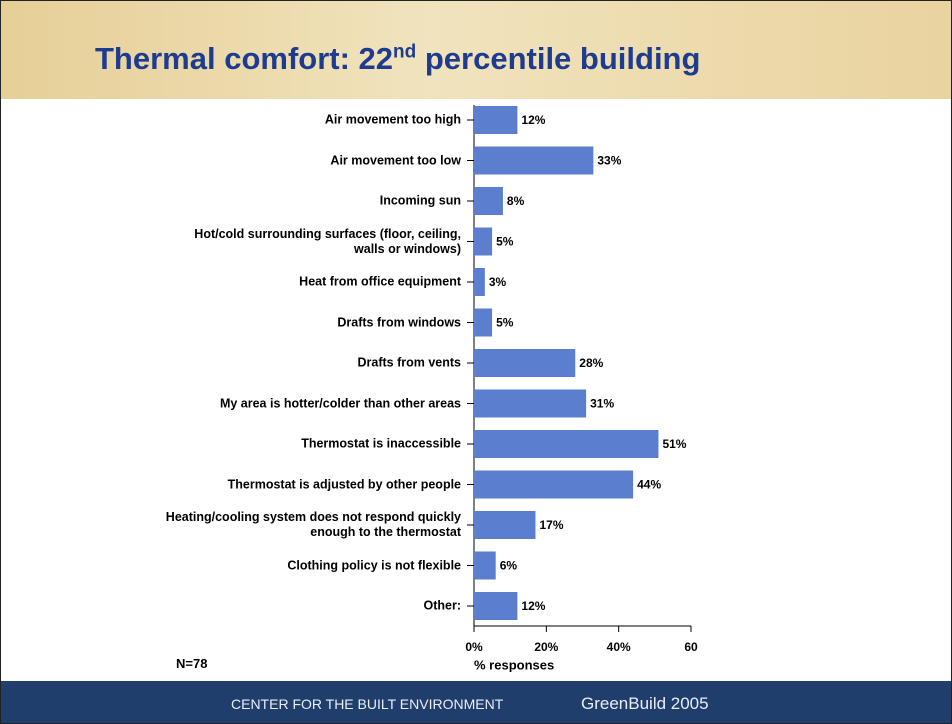 The width and height of the screenshot is (952, 724). I want to click on x-axis-label: % responses, so click(514, 664).